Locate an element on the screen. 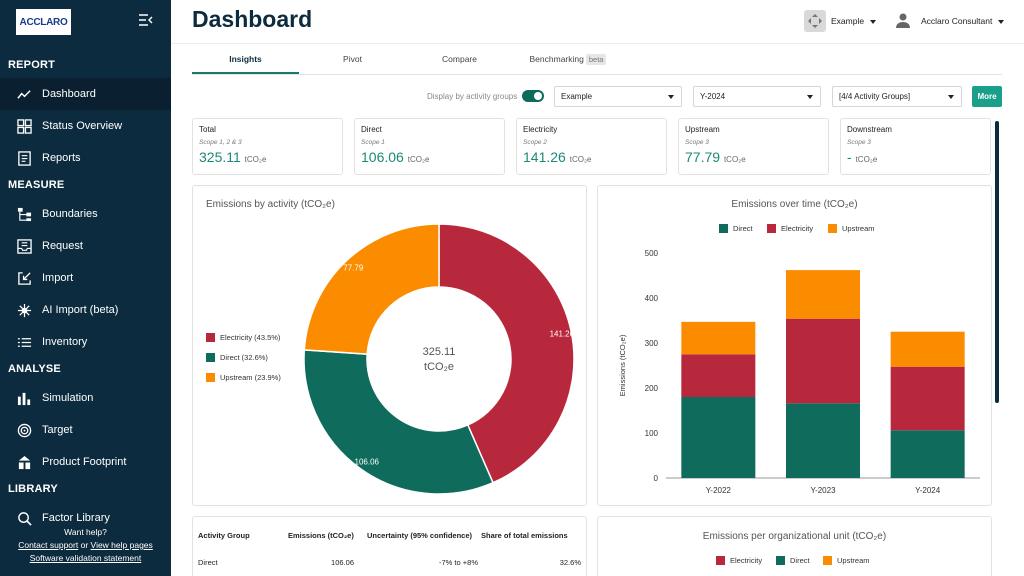 This screenshot has width=1024, height=576. nav-target: Target is located at coordinates (85, 430).